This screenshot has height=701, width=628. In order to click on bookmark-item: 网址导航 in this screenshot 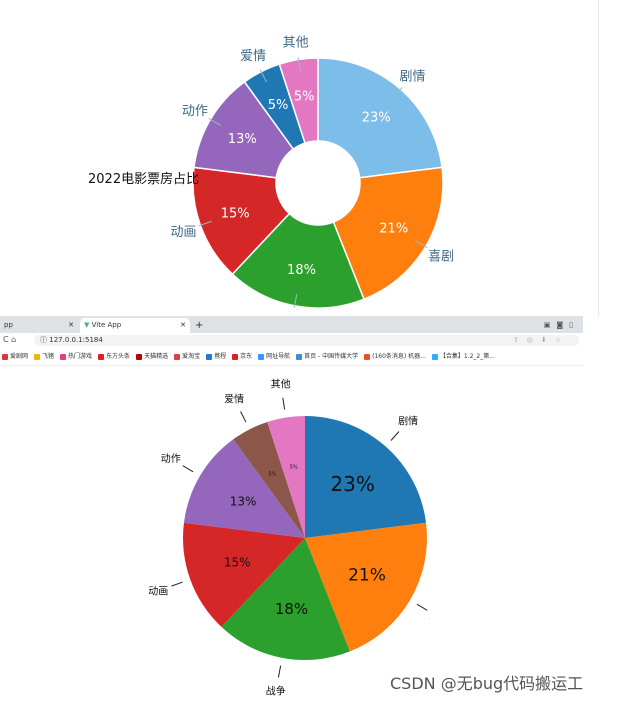, I will do `click(274, 356)`.